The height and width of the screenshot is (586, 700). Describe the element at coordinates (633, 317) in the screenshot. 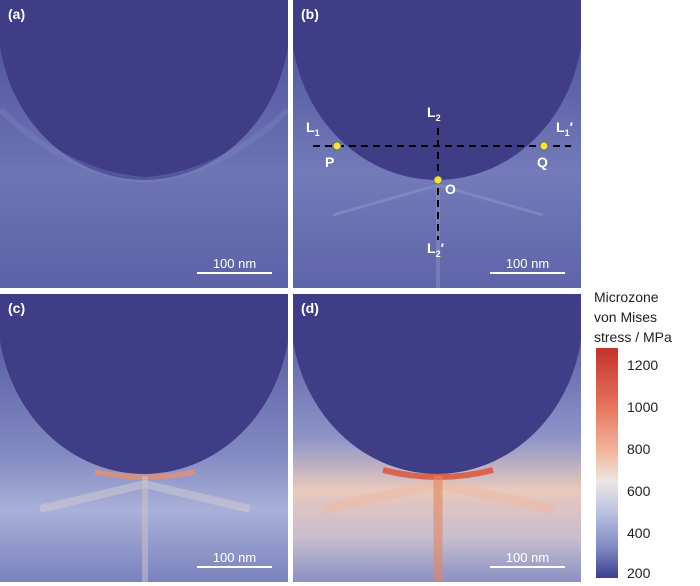

I see `colorbar-title: Microzone von Mises stress / MPa` at that location.